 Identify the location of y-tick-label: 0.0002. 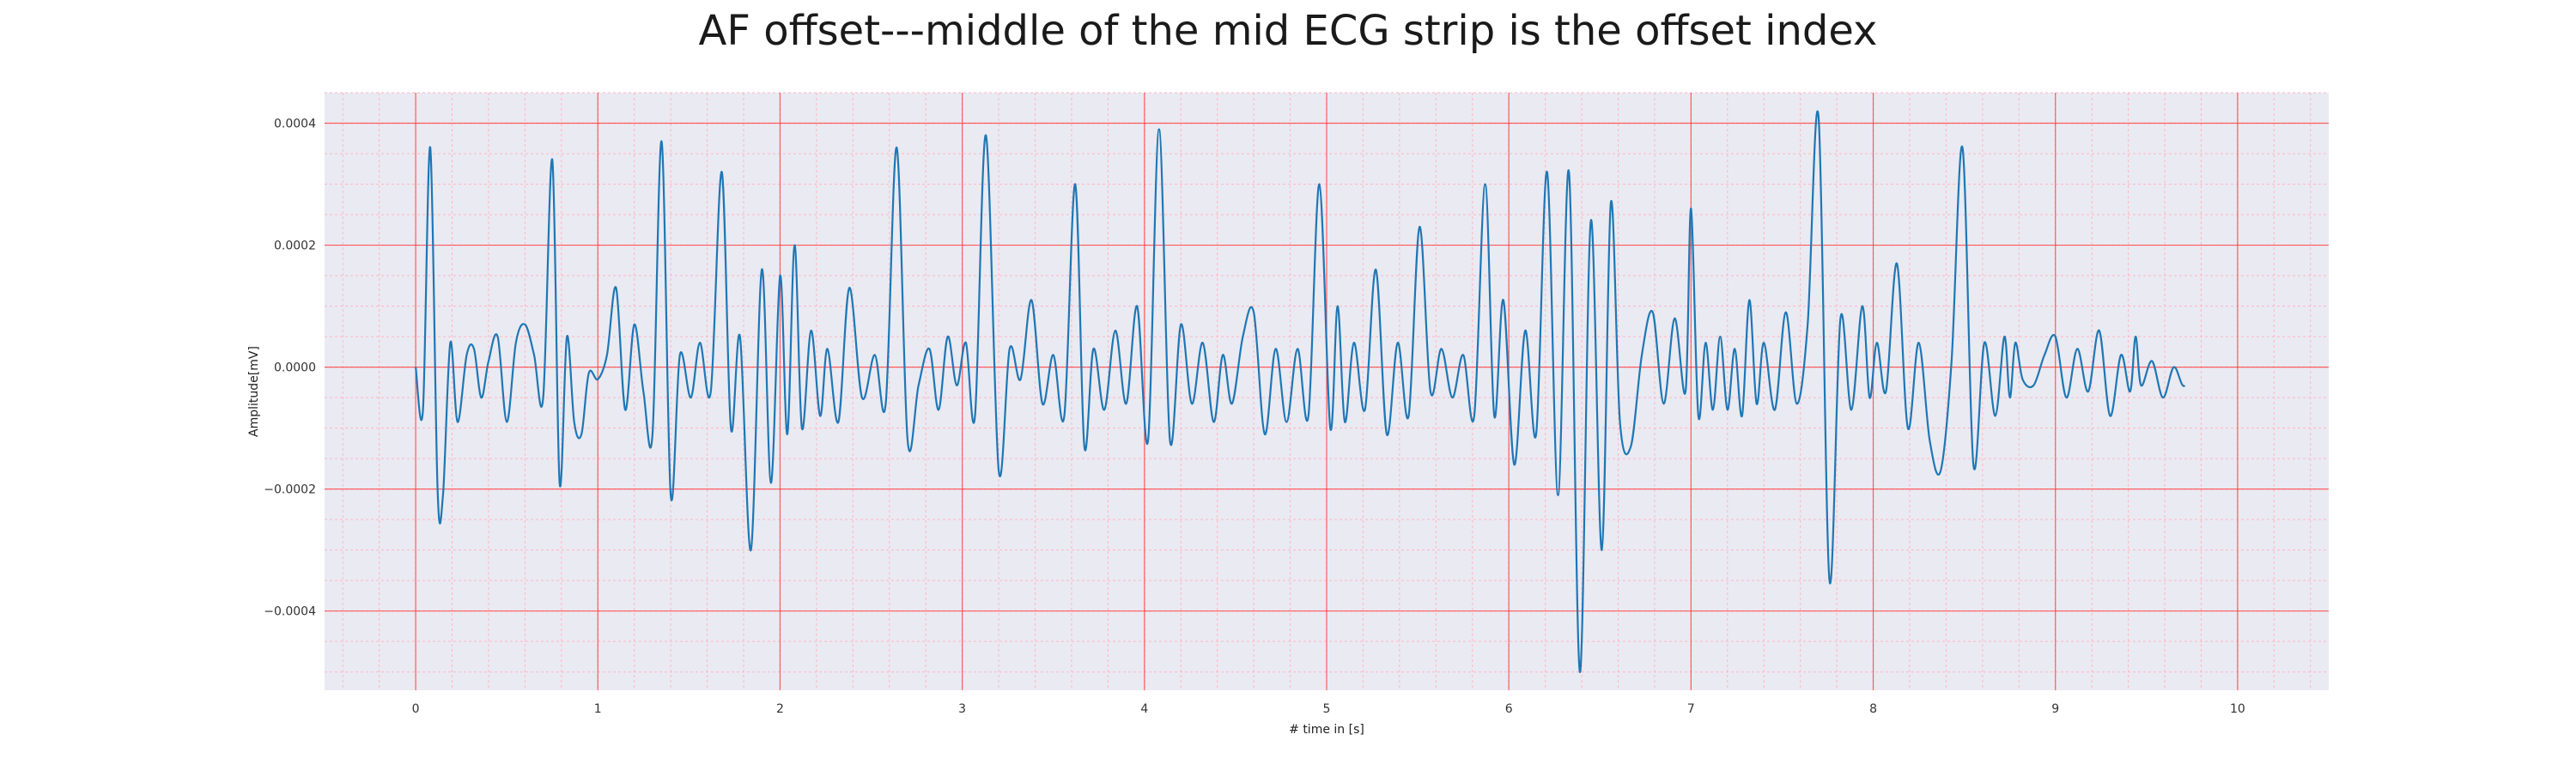
(295, 246).